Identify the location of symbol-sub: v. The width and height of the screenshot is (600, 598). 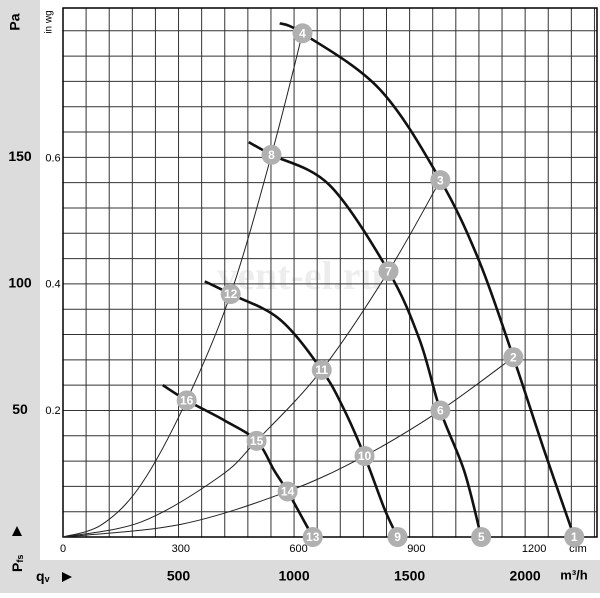
(47, 579).